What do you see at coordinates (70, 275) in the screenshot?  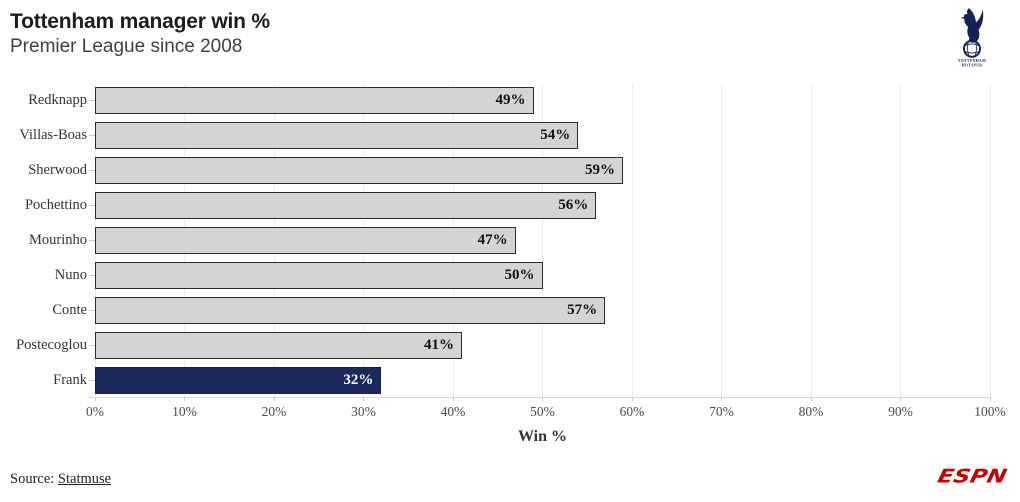 I see `category-label-nuno: Nuno` at bounding box center [70, 275].